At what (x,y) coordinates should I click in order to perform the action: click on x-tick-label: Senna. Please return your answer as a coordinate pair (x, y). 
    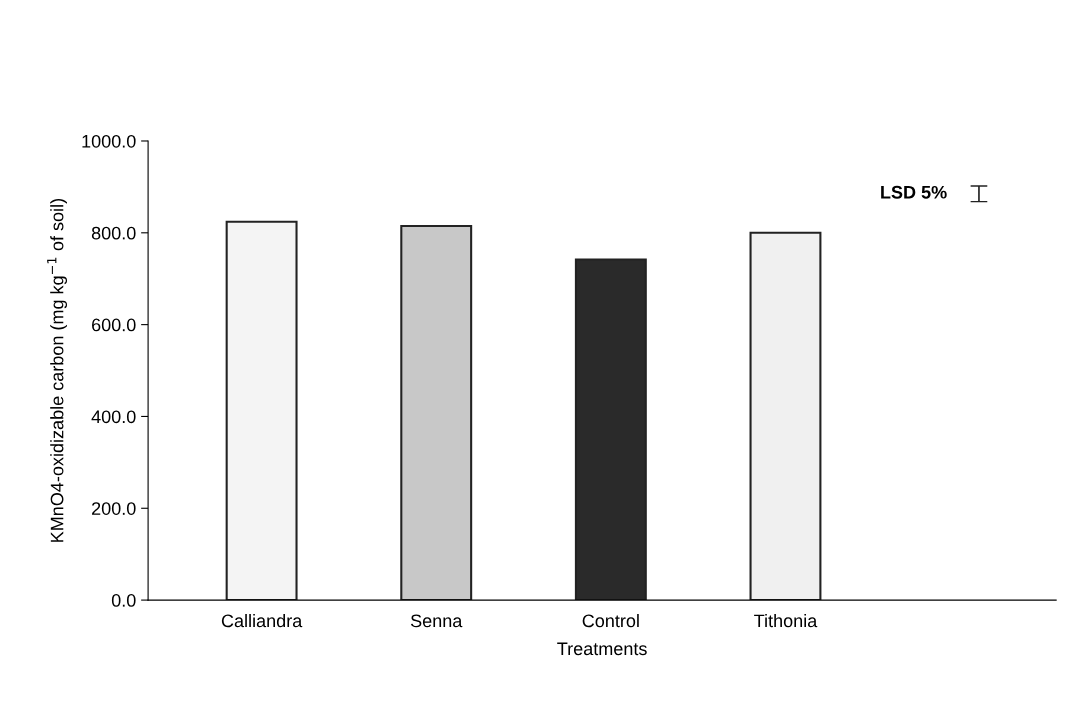
    Looking at the image, I should click on (436, 621).